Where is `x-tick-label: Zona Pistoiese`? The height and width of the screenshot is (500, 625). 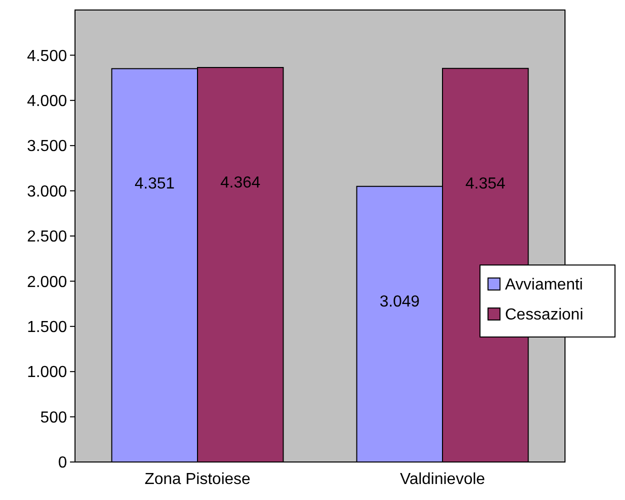
x-tick-label: Zona Pistoiese is located at coordinates (197, 479).